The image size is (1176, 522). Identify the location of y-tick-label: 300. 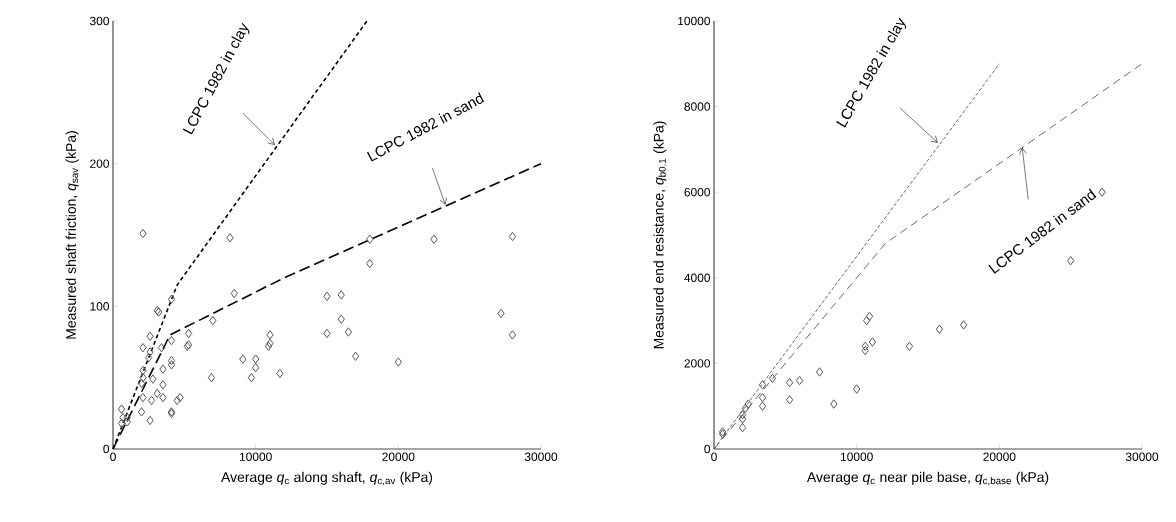
(99, 21).